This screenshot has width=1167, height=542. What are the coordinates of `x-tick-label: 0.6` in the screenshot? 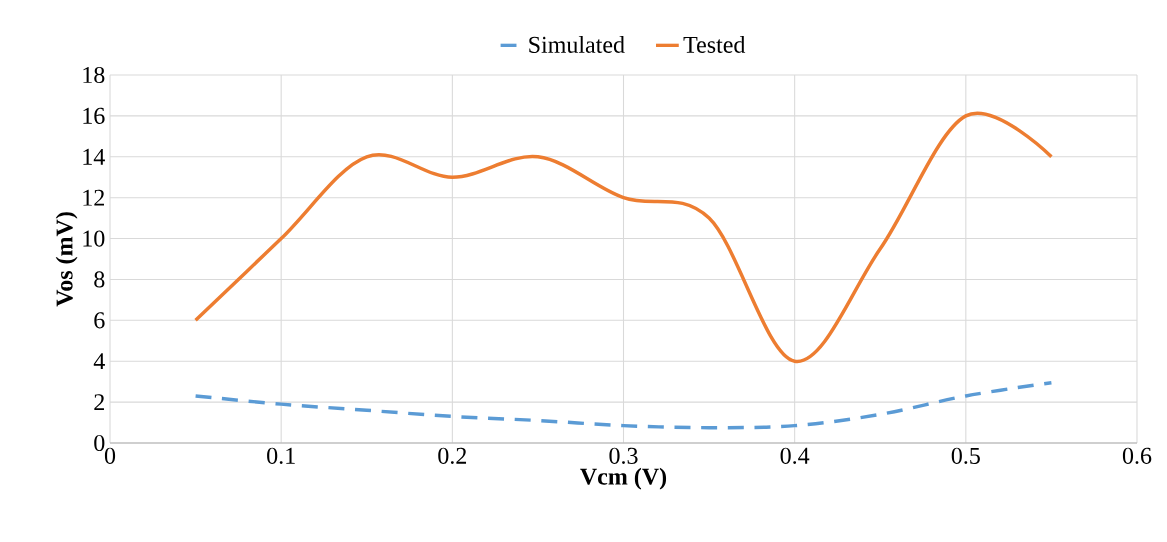 It's located at (1137, 455).